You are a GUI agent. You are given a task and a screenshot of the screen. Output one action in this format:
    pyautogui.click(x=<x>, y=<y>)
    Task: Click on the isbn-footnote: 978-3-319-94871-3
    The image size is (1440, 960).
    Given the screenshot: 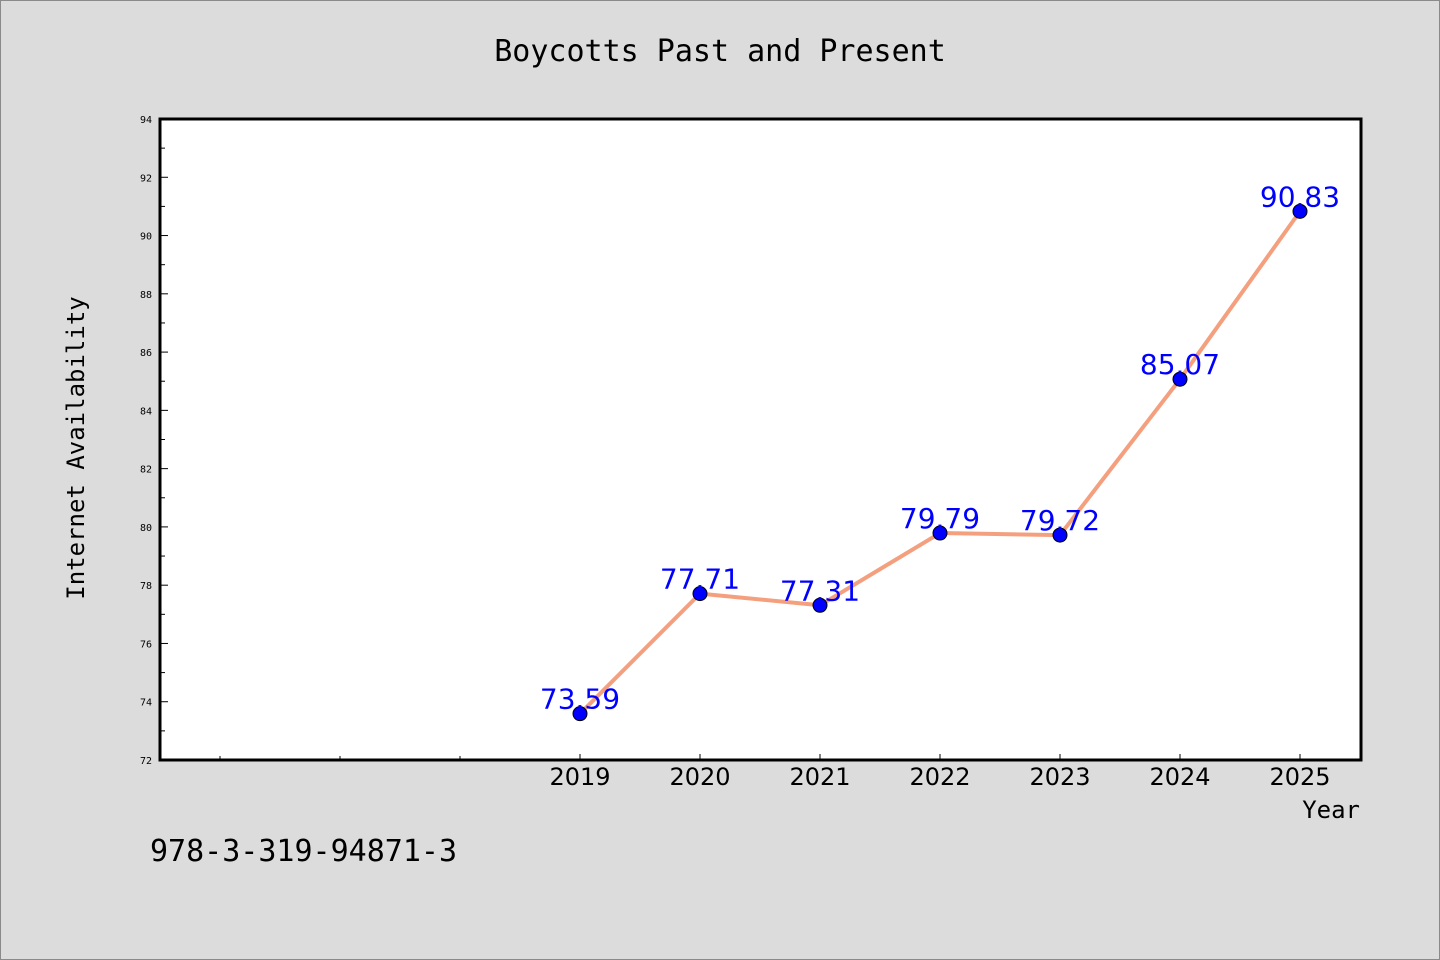 What is the action you would take?
    pyautogui.click(x=304, y=851)
    